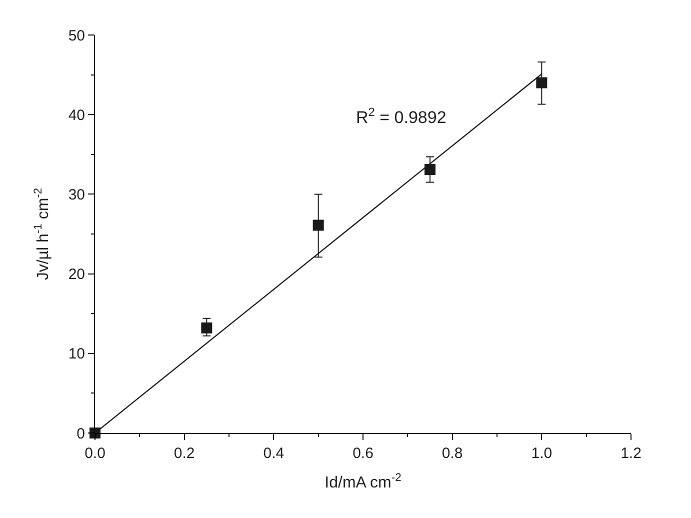 The width and height of the screenshot is (691, 518). I want to click on y-tick-label: 50, so click(76, 35).